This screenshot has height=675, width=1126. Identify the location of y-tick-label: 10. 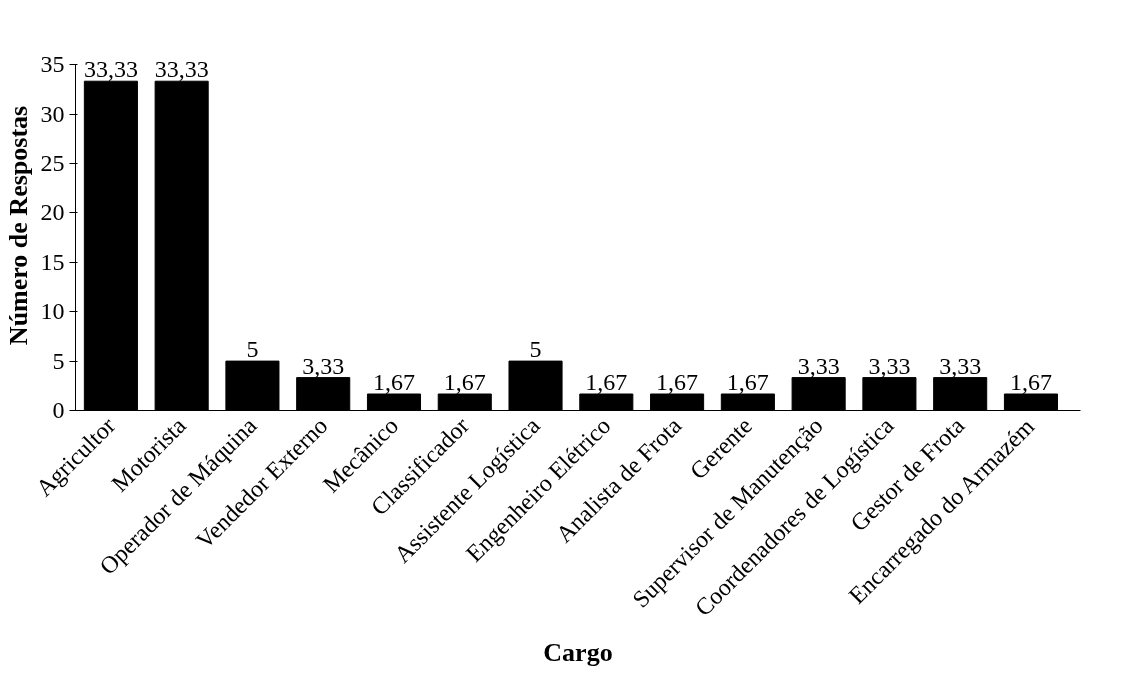
(52, 311).